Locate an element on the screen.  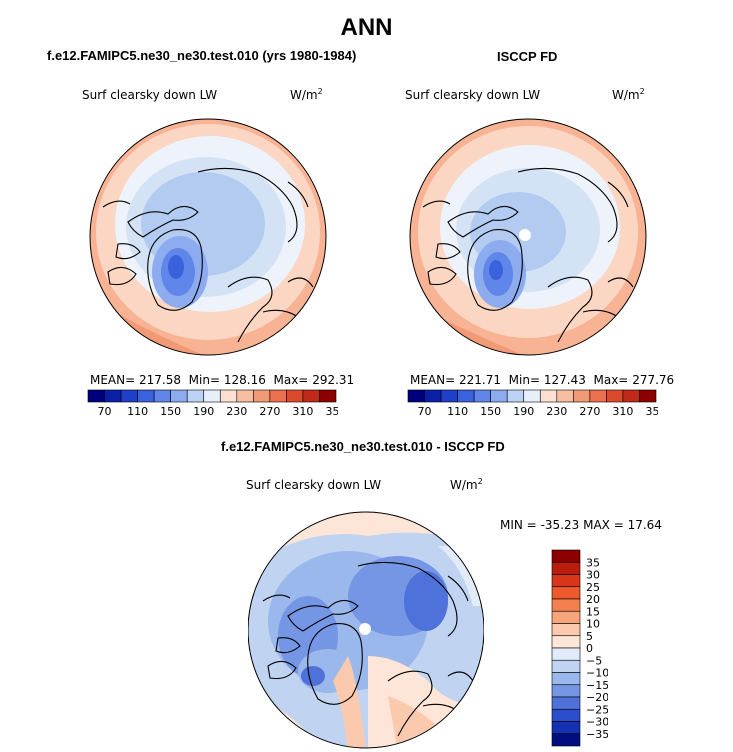
panel2-pole-hole is located at coordinates (525, 235).